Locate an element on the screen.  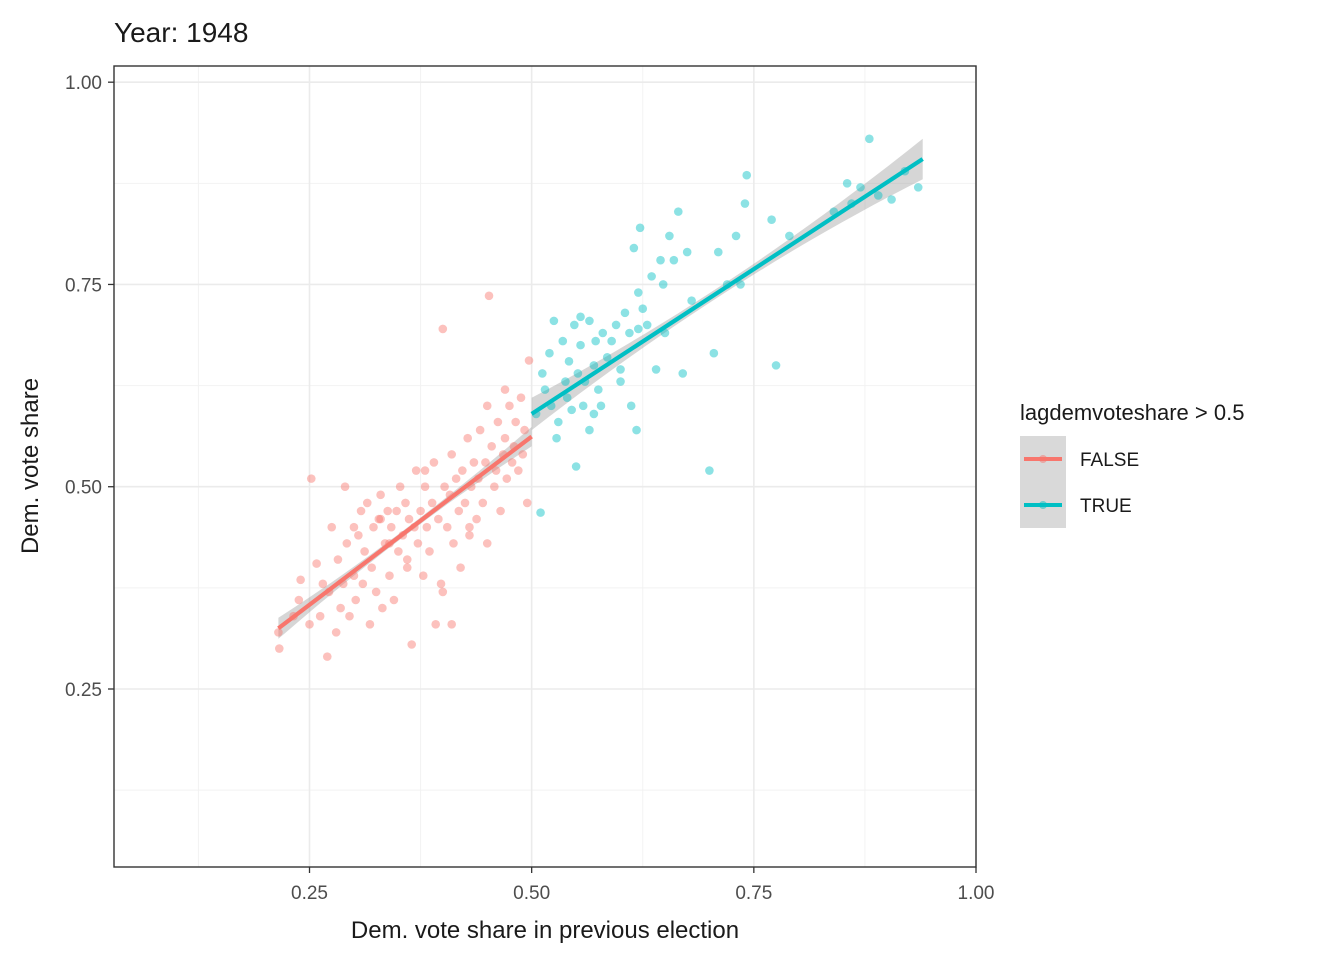
legend: lagdemvoteshare > 0.5 FALSE TRUE is located at coordinates (1132, 464).